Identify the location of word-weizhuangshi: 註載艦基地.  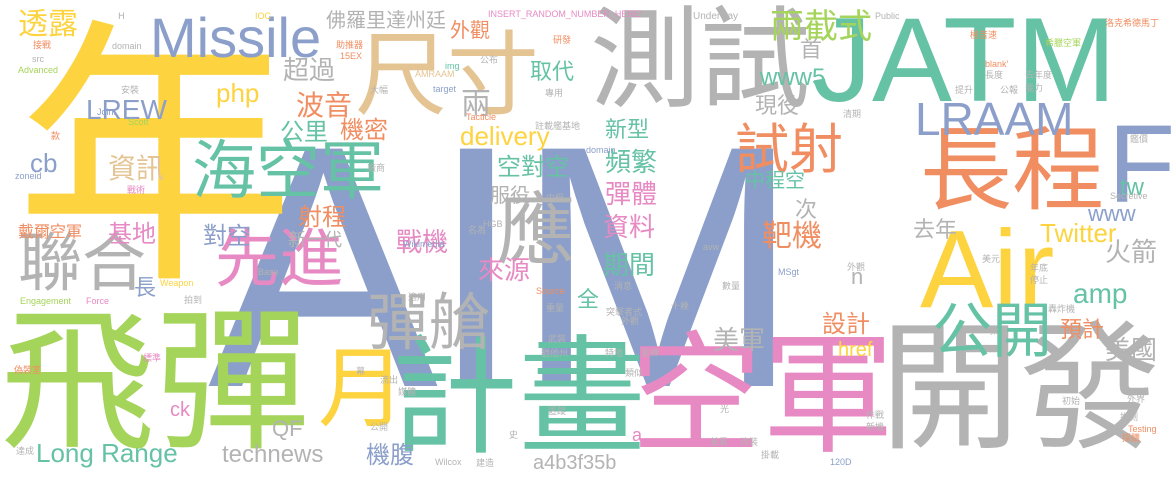
(558, 127).